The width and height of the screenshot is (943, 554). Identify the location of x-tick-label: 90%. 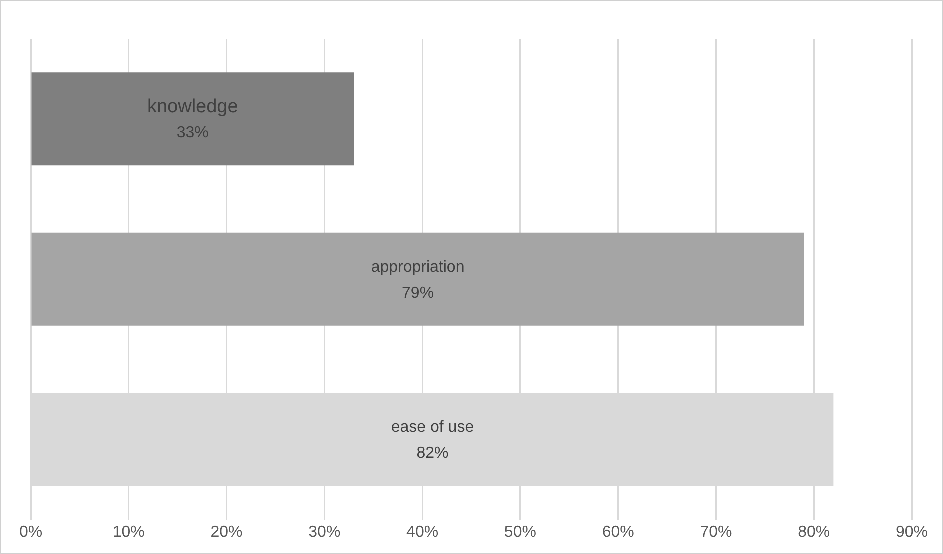
(912, 532).